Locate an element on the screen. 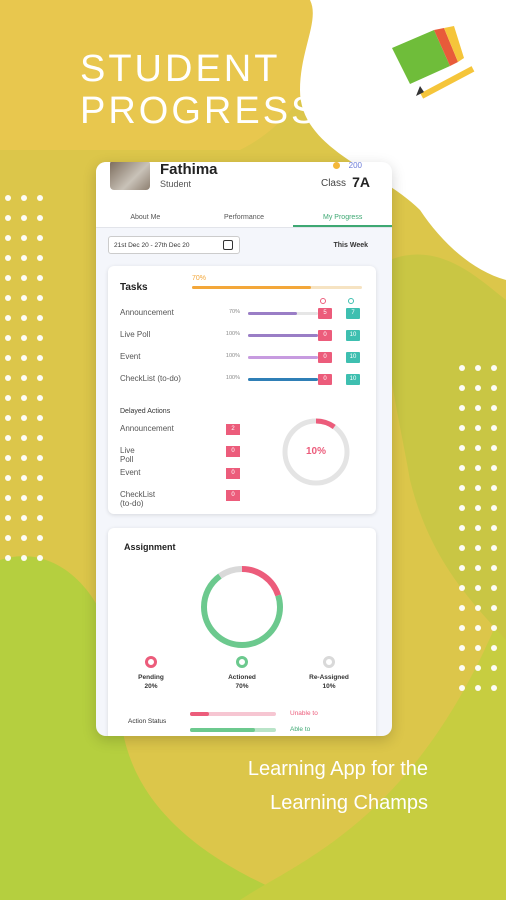 This screenshot has height=900, width=506. tasks-overall-fill is located at coordinates (251, 287).